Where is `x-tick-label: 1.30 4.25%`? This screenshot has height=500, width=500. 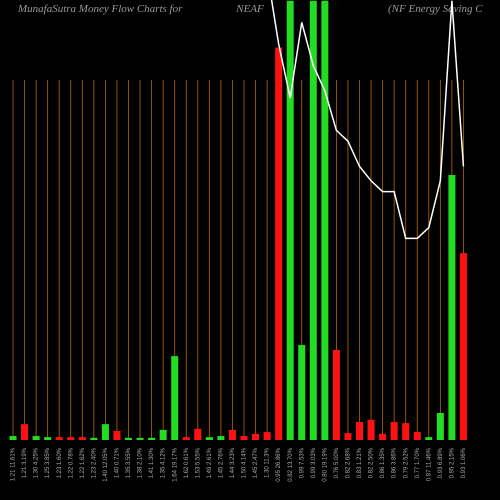
x-tick-label: 1.30 4.25% is located at coordinates (37, 462).